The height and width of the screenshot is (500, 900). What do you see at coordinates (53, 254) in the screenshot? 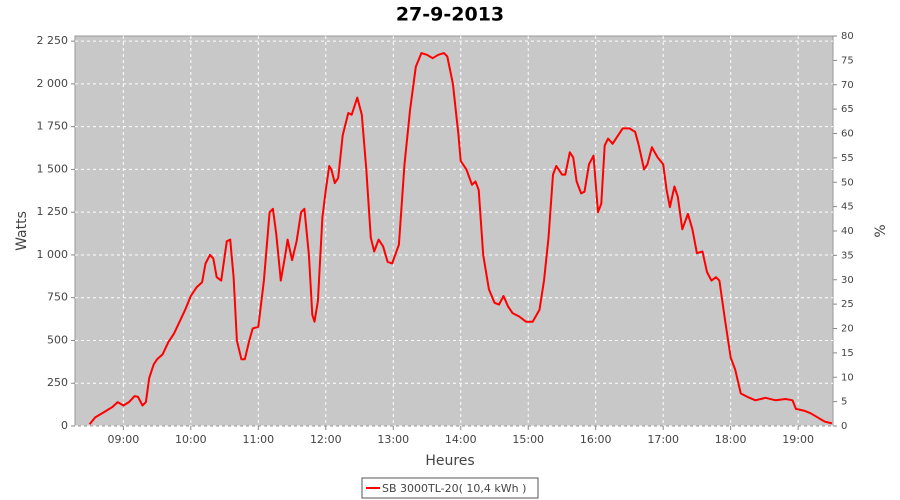
I see `y-tick-label: 1 000` at bounding box center [53, 254].